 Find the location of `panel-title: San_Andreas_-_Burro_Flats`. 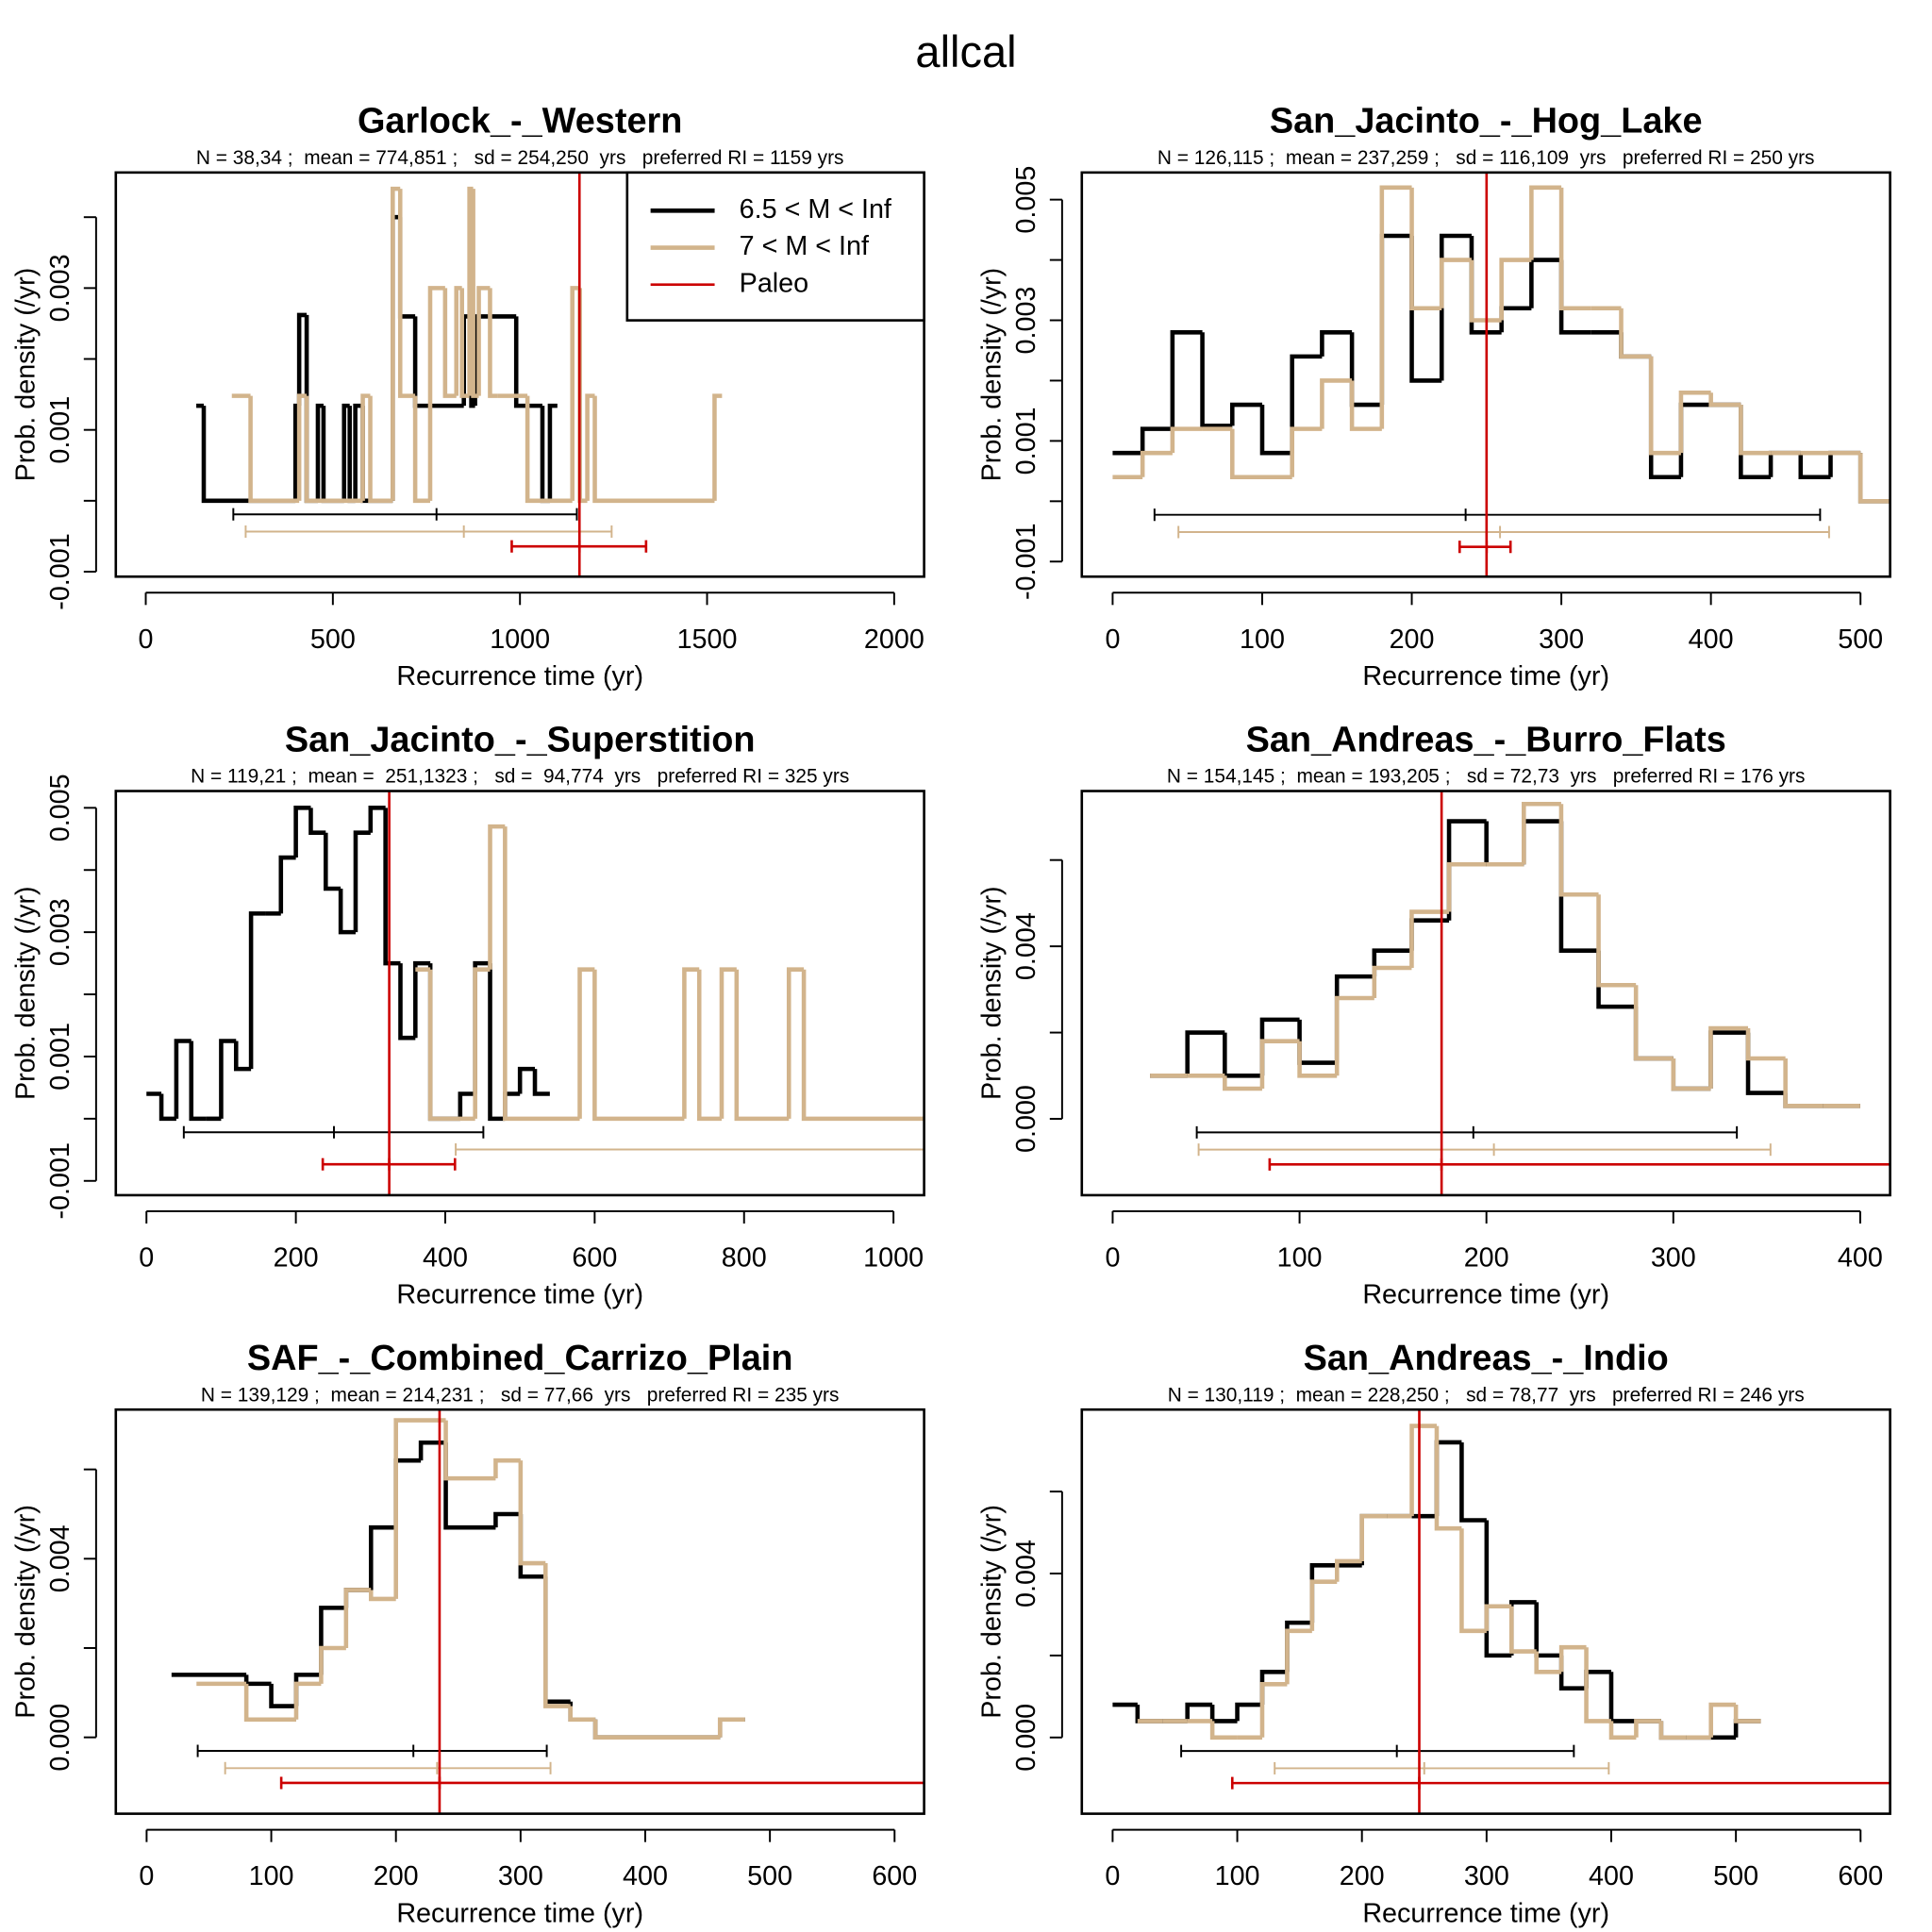

panel-title: San_Andreas_-_Burro_Flats is located at coordinates (1486, 740).